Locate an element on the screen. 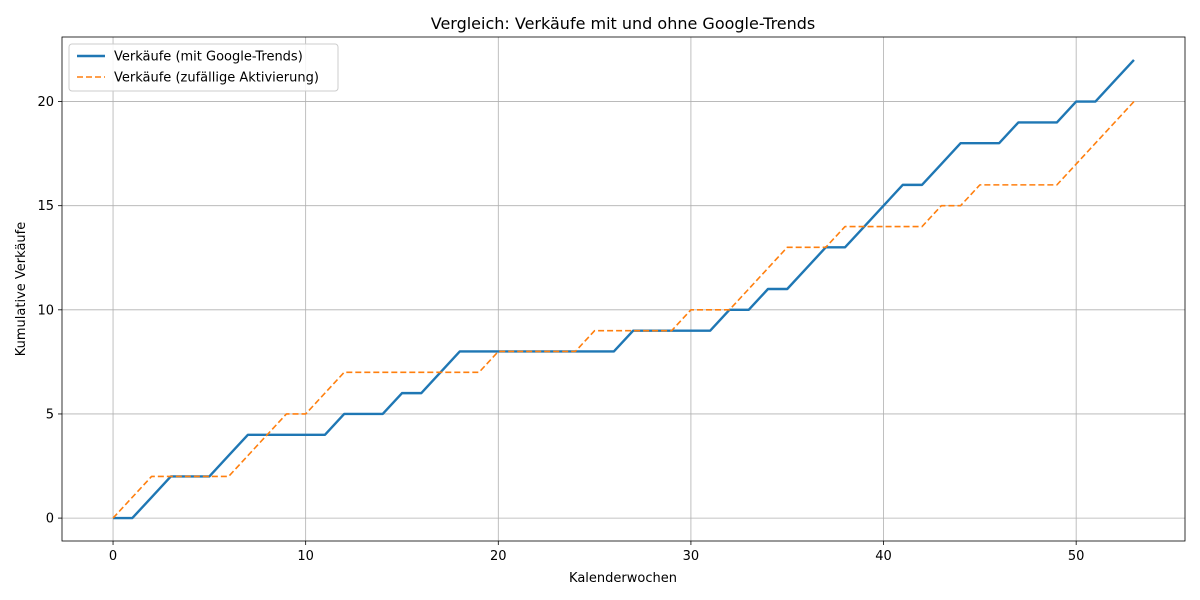 This screenshot has height=600, width=1200. x-axis-title: Kalenderwochen is located at coordinates (623, 578).